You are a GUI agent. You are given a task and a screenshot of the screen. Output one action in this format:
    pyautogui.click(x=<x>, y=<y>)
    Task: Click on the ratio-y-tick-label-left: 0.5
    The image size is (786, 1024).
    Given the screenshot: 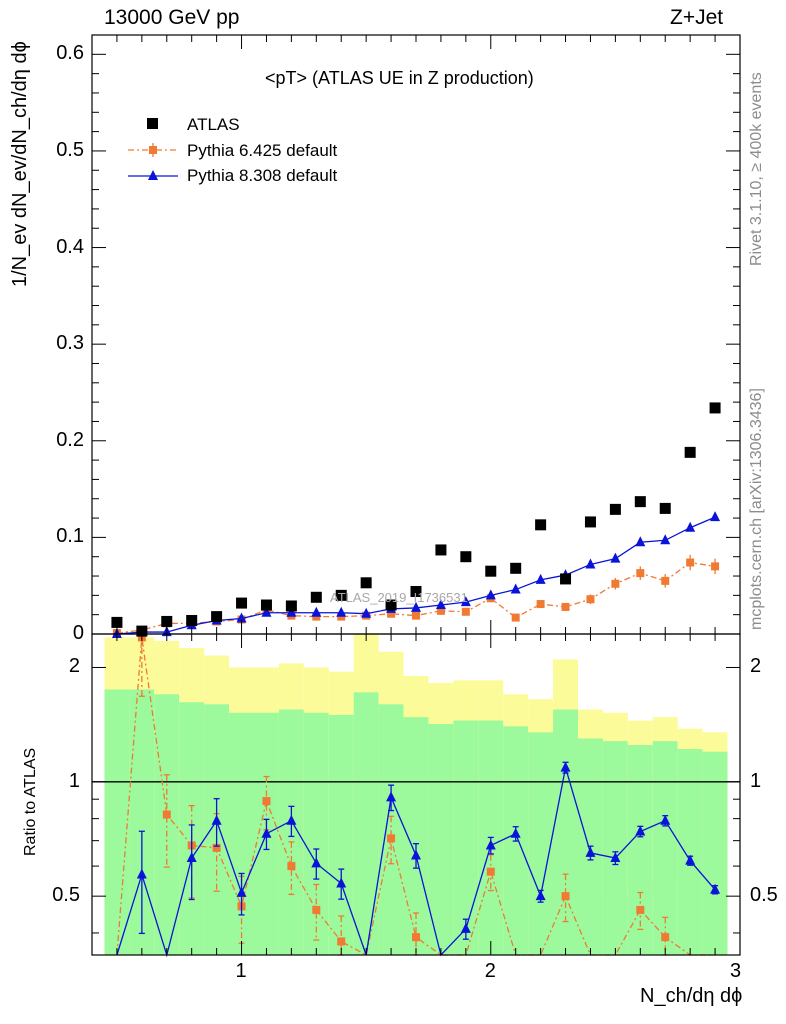 What is the action you would take?
    pyautogui.click(x=66, y=895)
    